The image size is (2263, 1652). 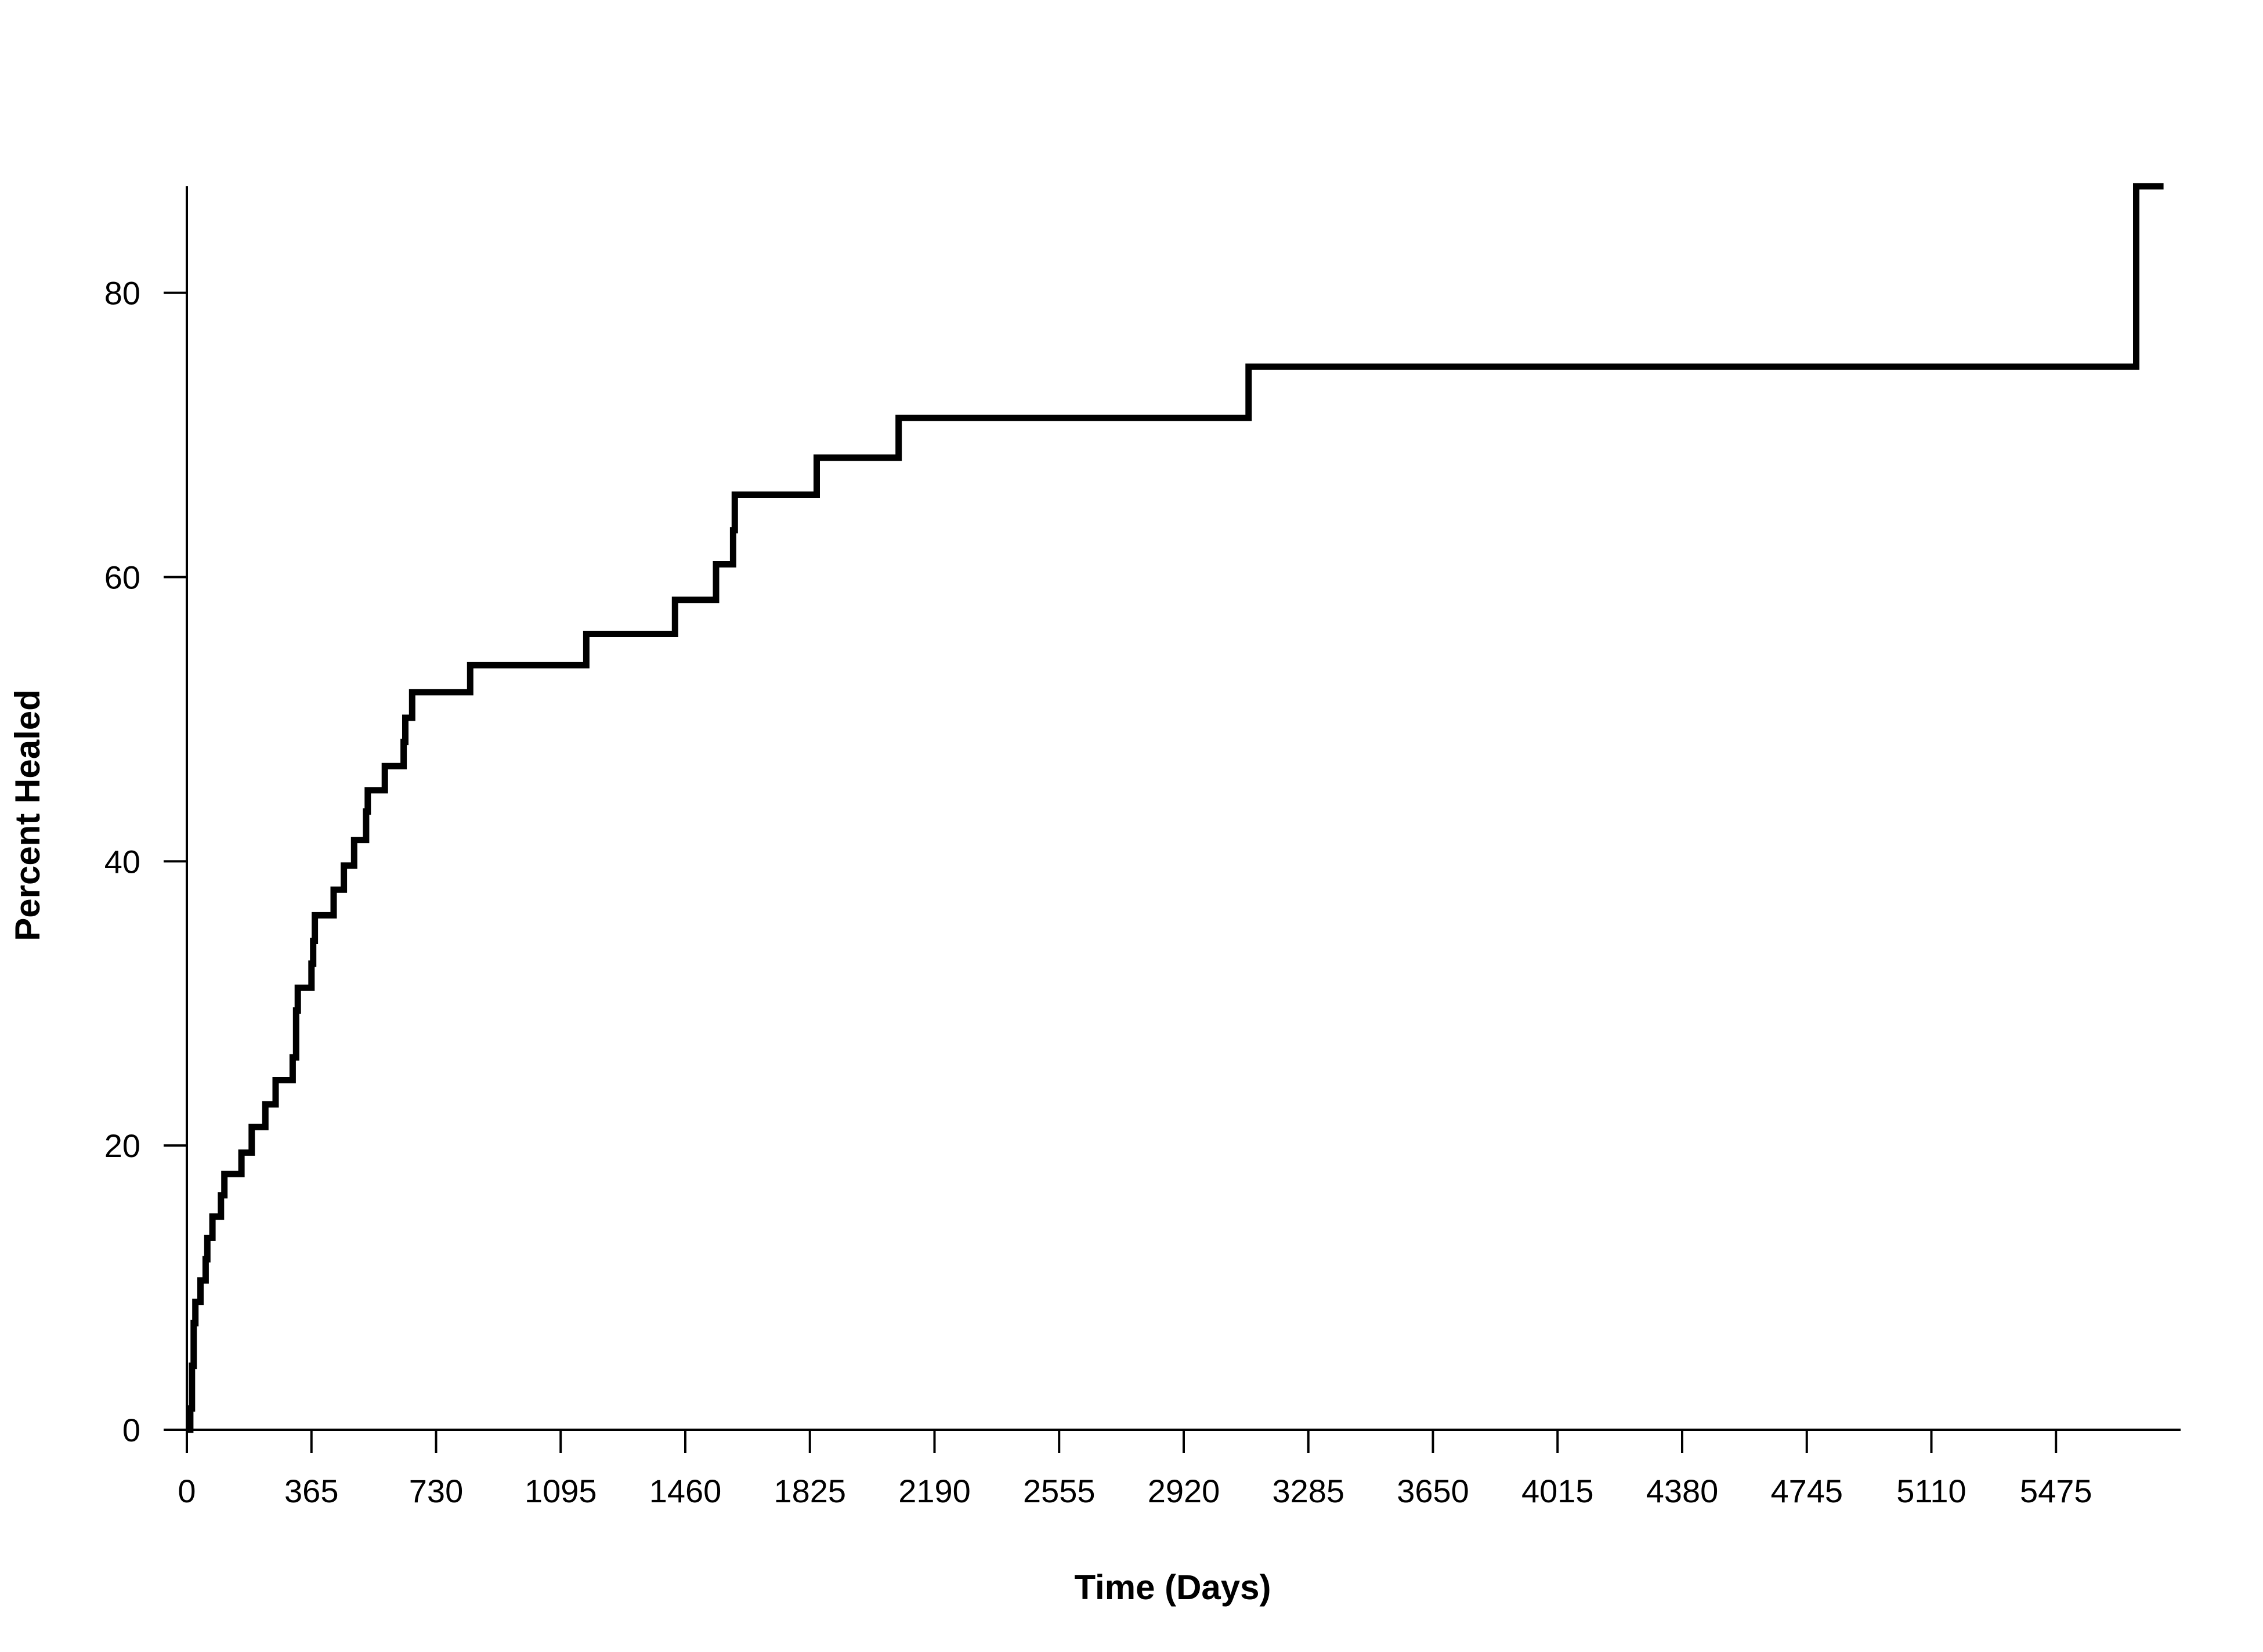 What do you see at coordinates (1308, 1491) in the screenshot?
I see `x-tick-label: 3285` at bounding box center [1308, 1491].